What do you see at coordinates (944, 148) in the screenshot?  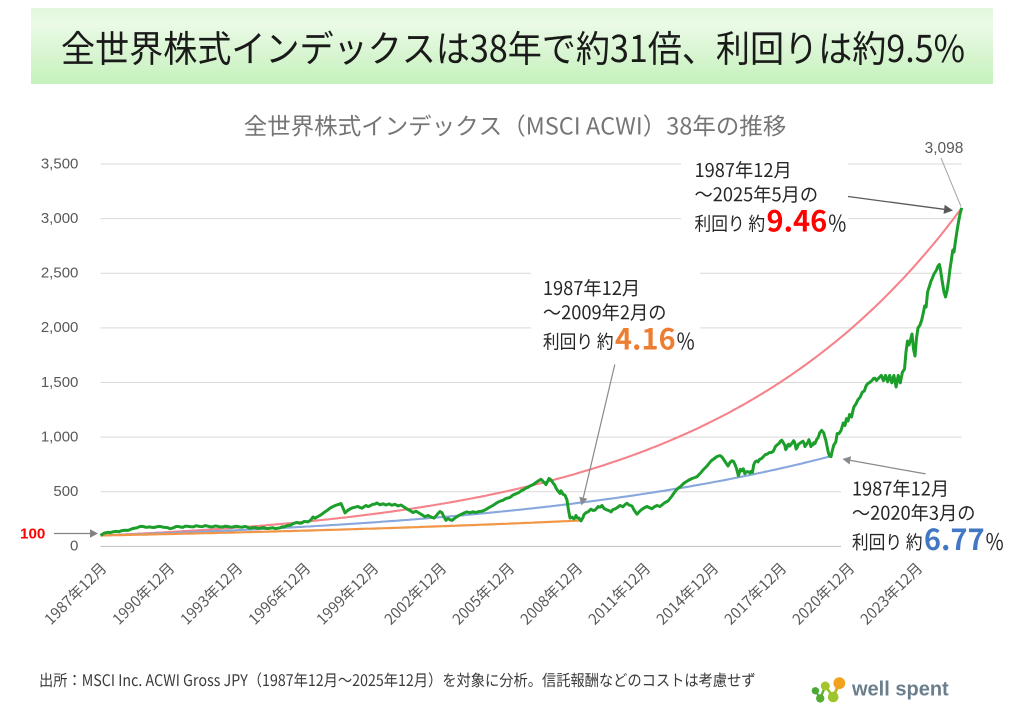 I see `svg-text: 3,098` at bounding box center [944, 148].